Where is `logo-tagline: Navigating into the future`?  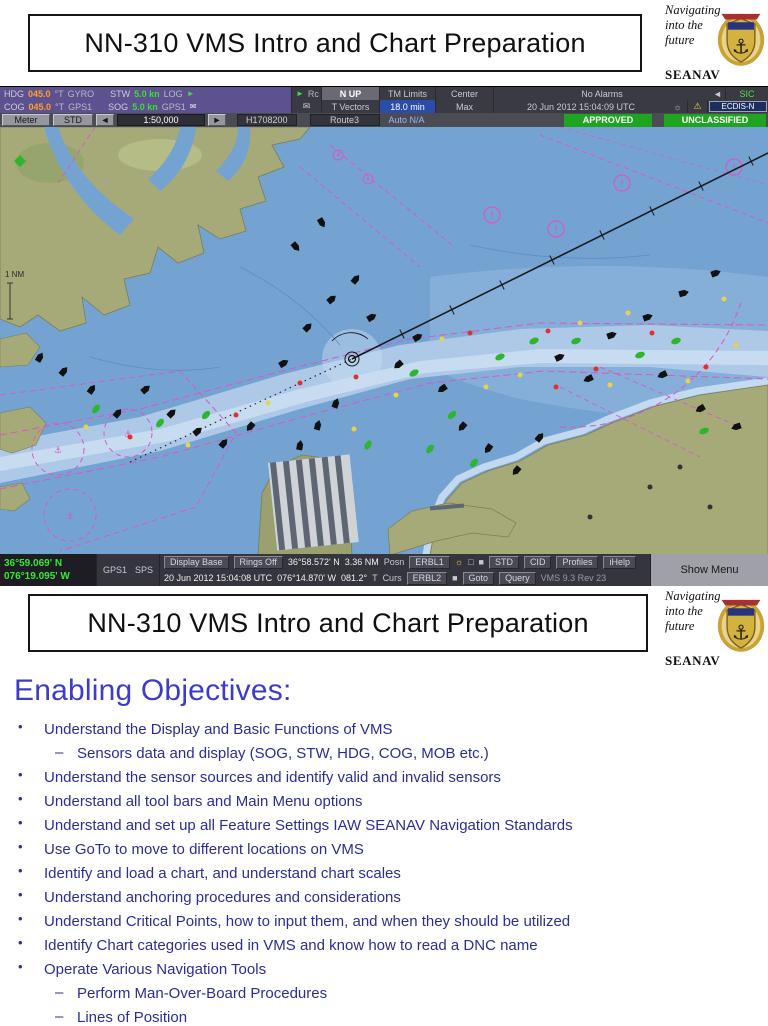
logo-tagline: Navigating into the future is located at coordinates (696, 25).